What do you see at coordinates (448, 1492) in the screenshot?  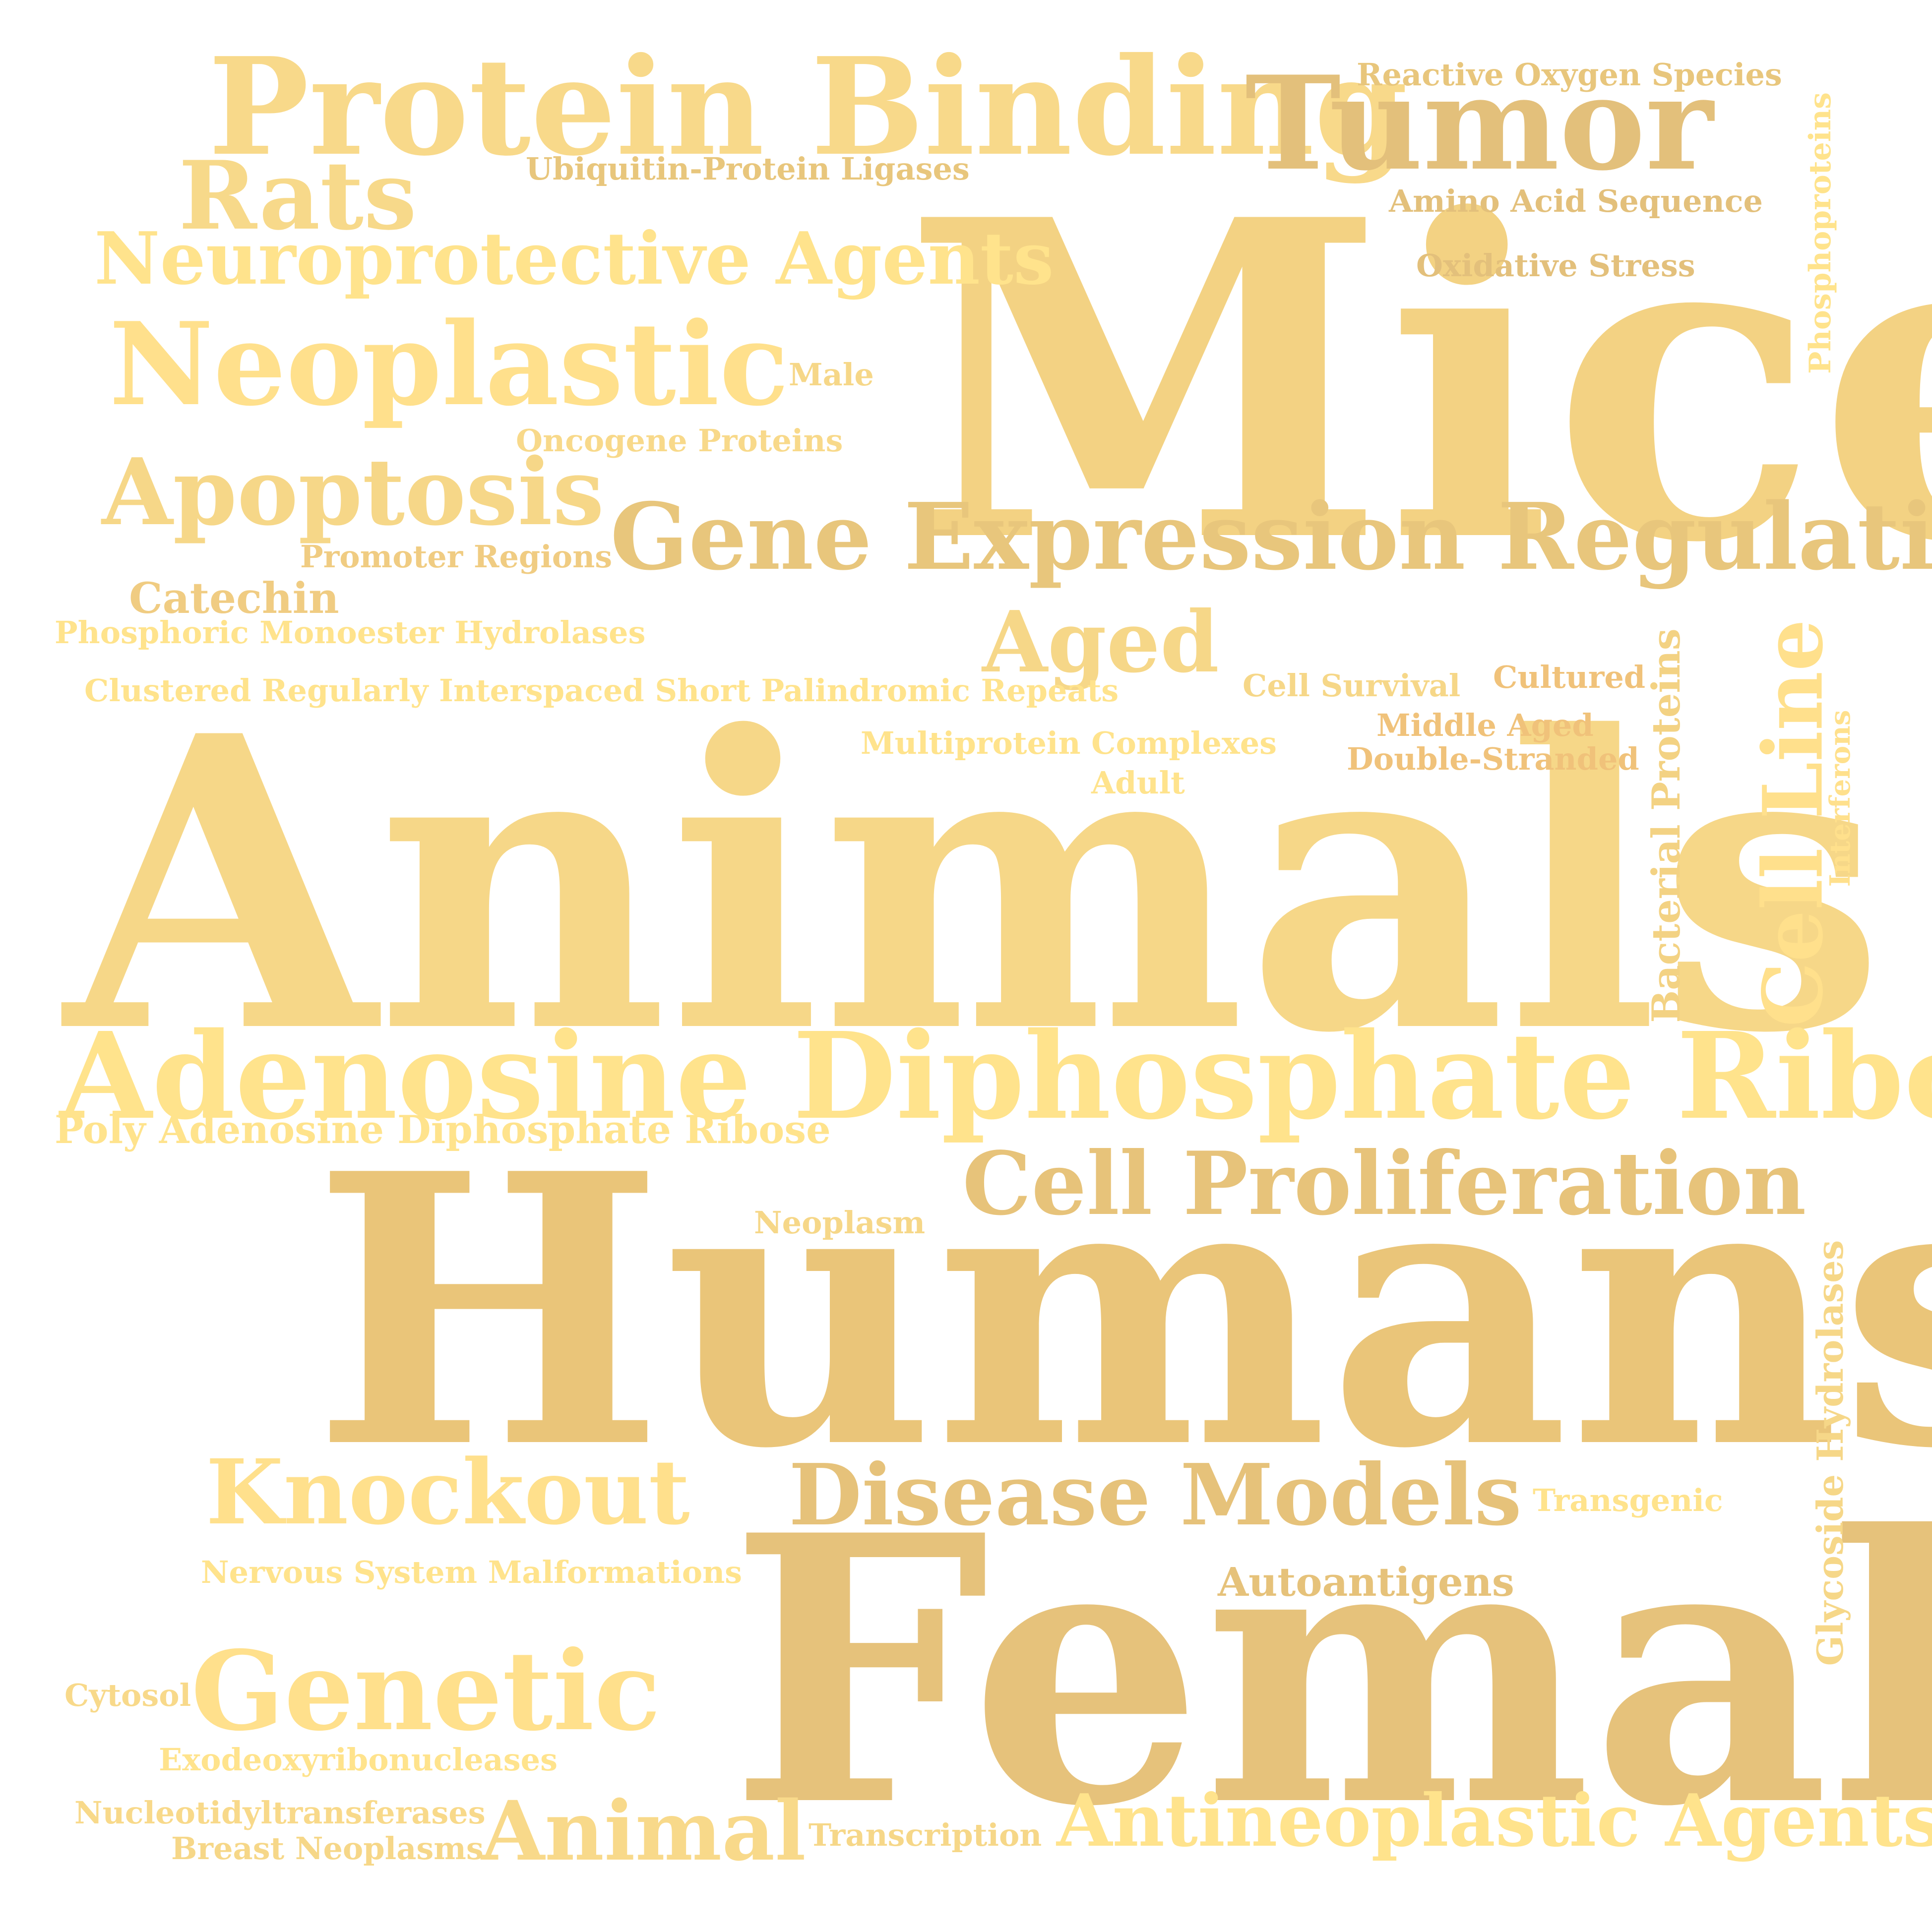 I see `word-knockout: Knockout` at bounding box center [448, 1492].